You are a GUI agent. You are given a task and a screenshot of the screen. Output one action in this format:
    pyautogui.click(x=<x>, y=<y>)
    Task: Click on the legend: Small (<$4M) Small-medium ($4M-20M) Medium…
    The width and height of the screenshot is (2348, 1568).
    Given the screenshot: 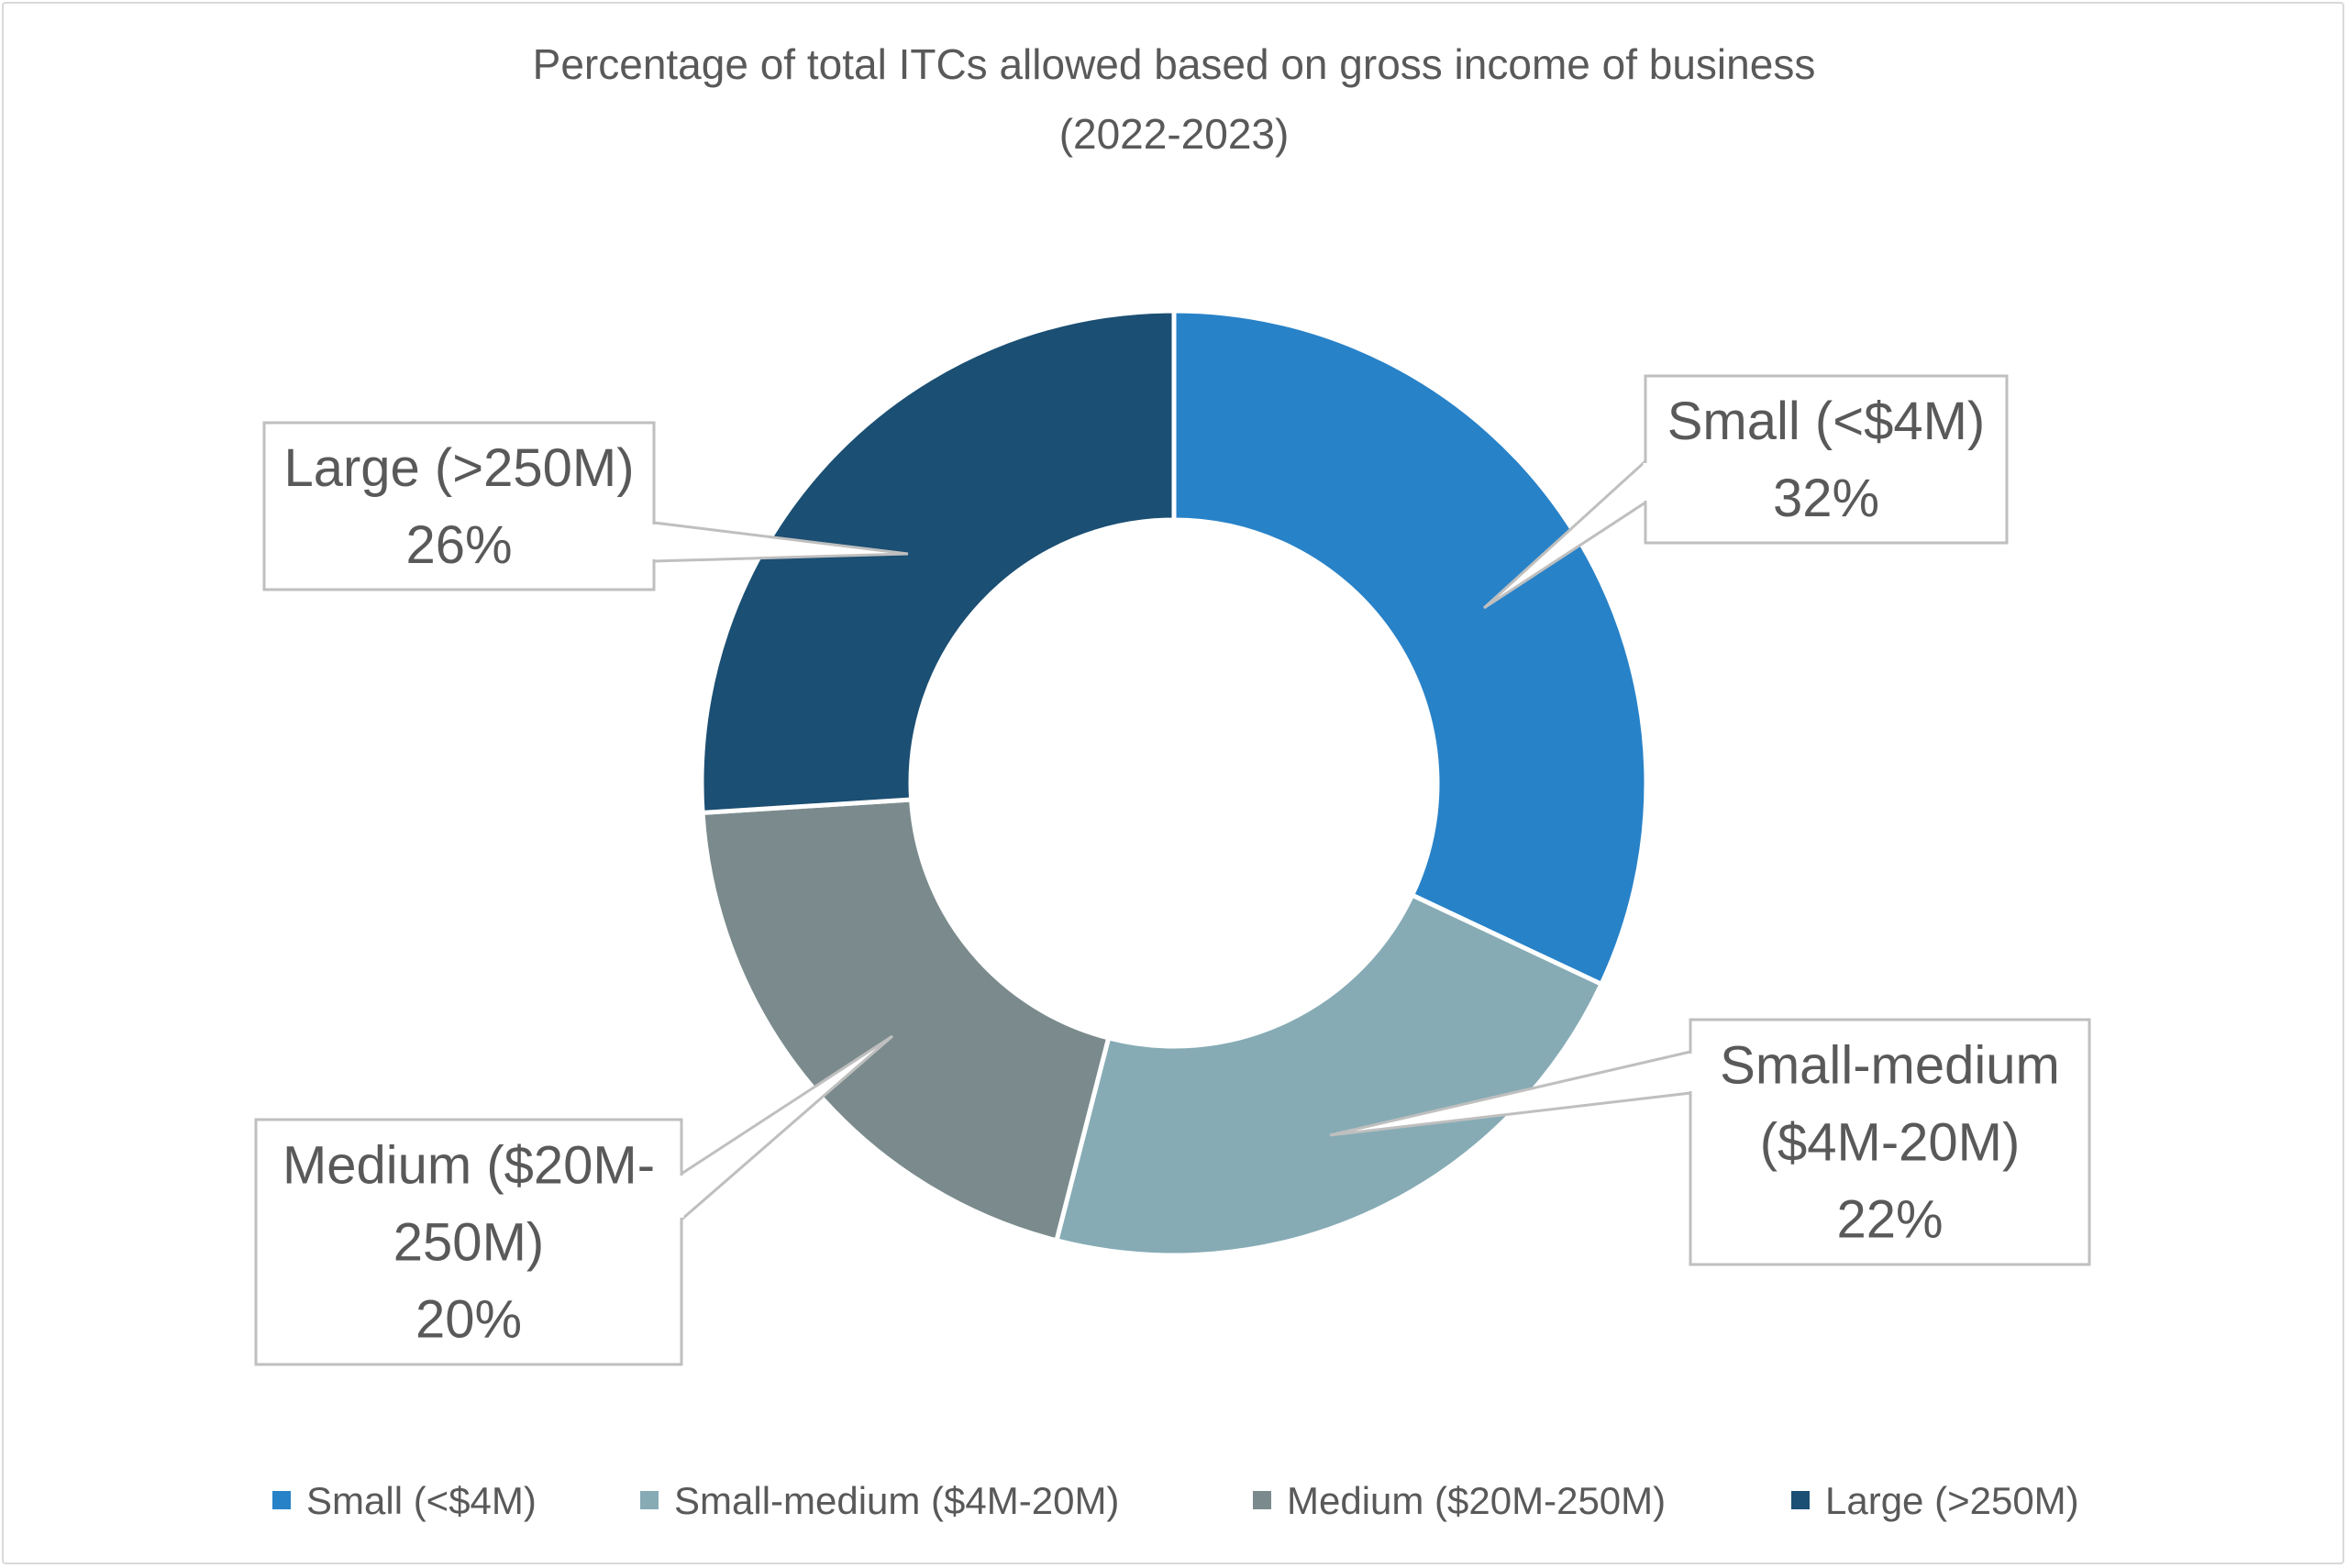 What is the action you would take?
    pyautogui.click(x=1175, y=1500)
    